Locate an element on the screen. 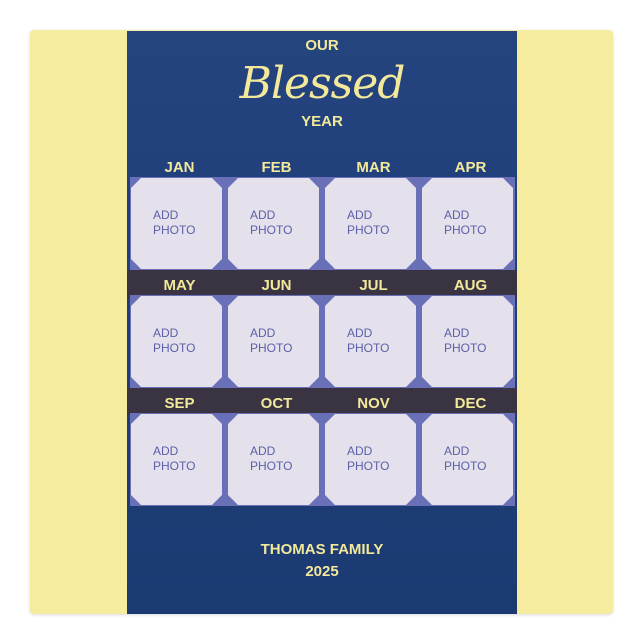 The height and width of the screenshot is (644, 644). family-name: THOMAS FAMILY is located at coordinates (322, 549).